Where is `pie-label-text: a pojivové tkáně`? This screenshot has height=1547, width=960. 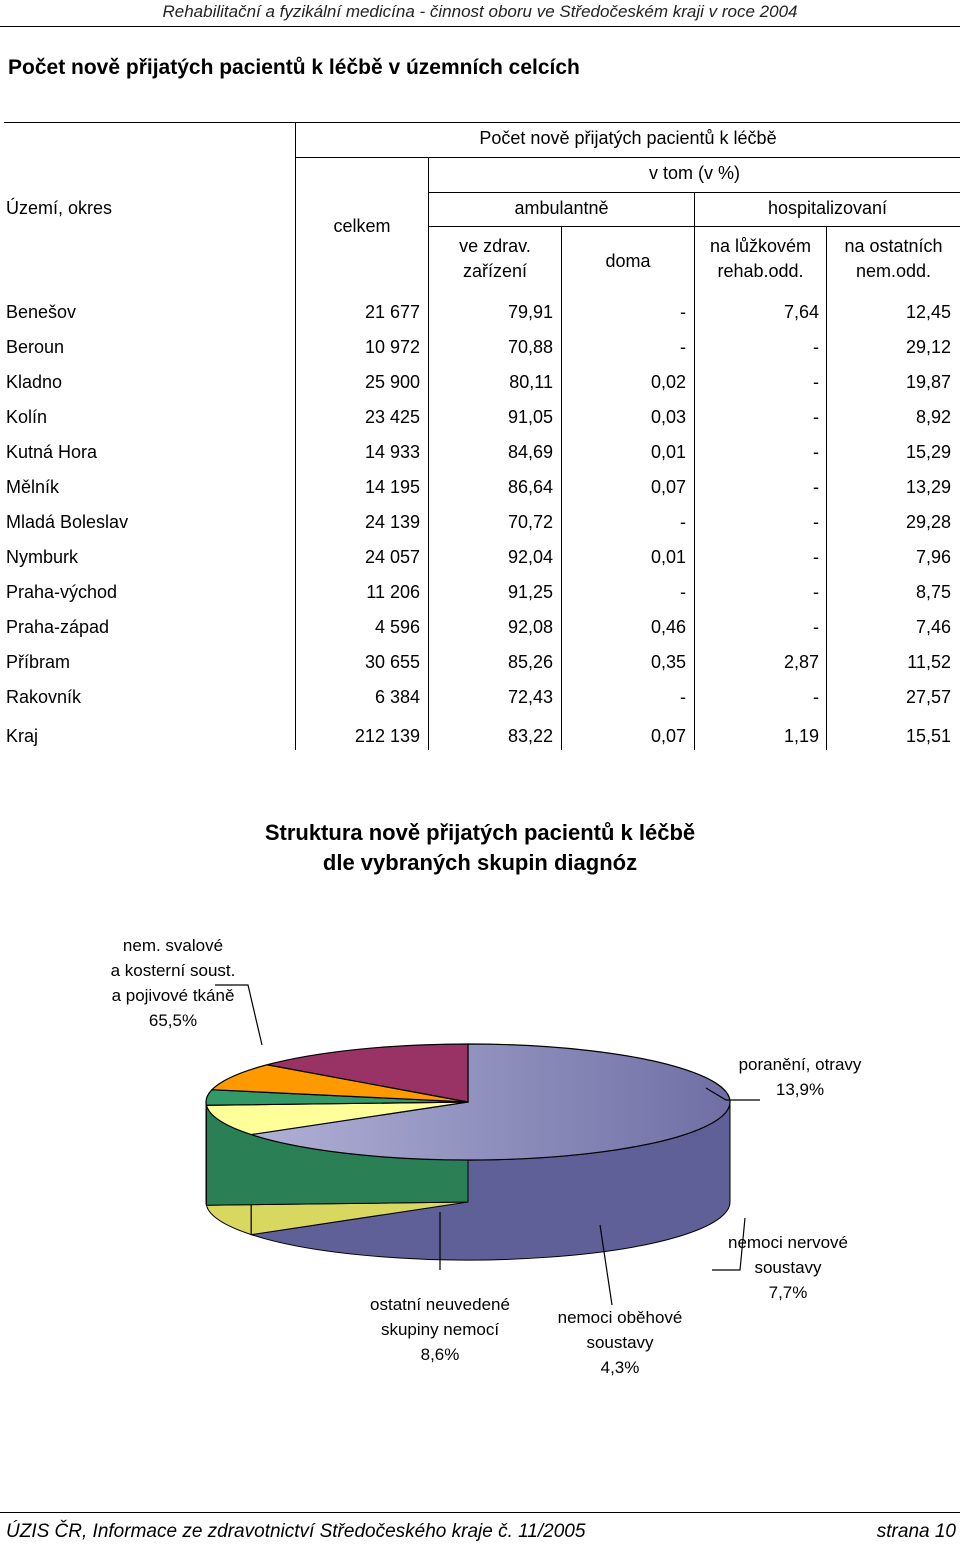
pie-label-text: a pojivové tkáně is located at coordinates (173, 995).